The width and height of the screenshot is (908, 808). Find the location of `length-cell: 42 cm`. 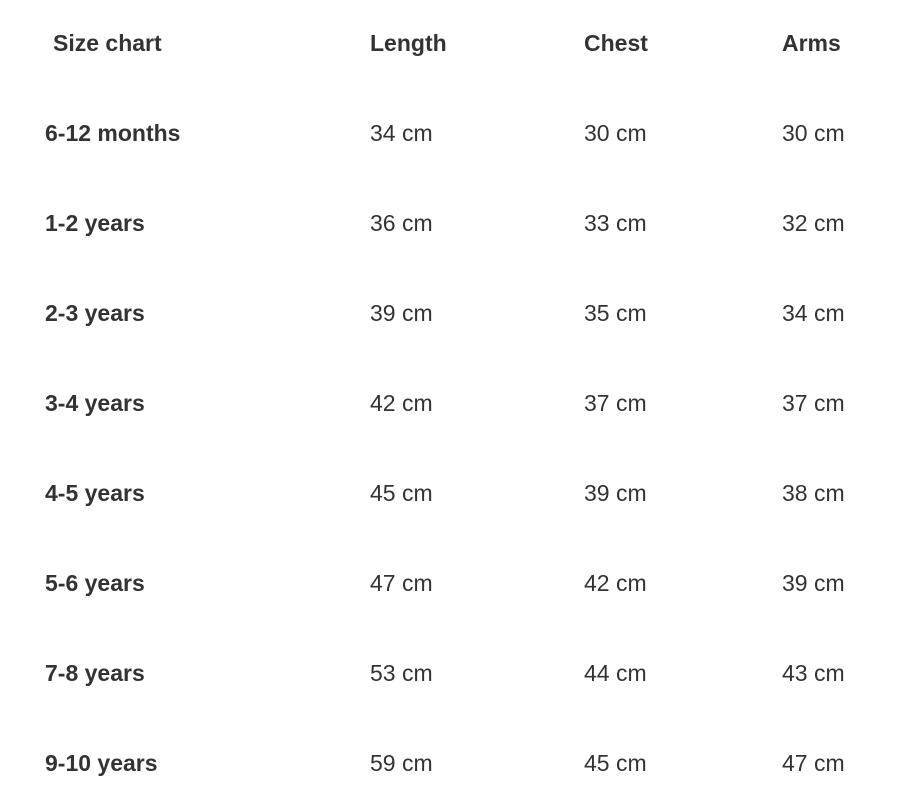

length-cell: 42 cm is located at coordinates (401, 403).